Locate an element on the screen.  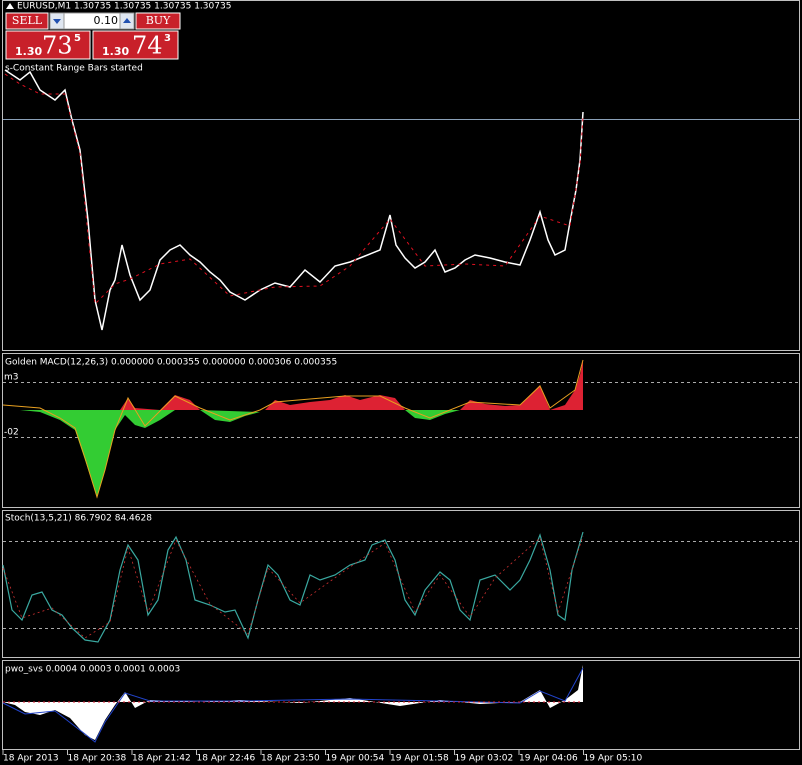
time-label: 19 Apr 05:10 is located at coordinates (613, 759).